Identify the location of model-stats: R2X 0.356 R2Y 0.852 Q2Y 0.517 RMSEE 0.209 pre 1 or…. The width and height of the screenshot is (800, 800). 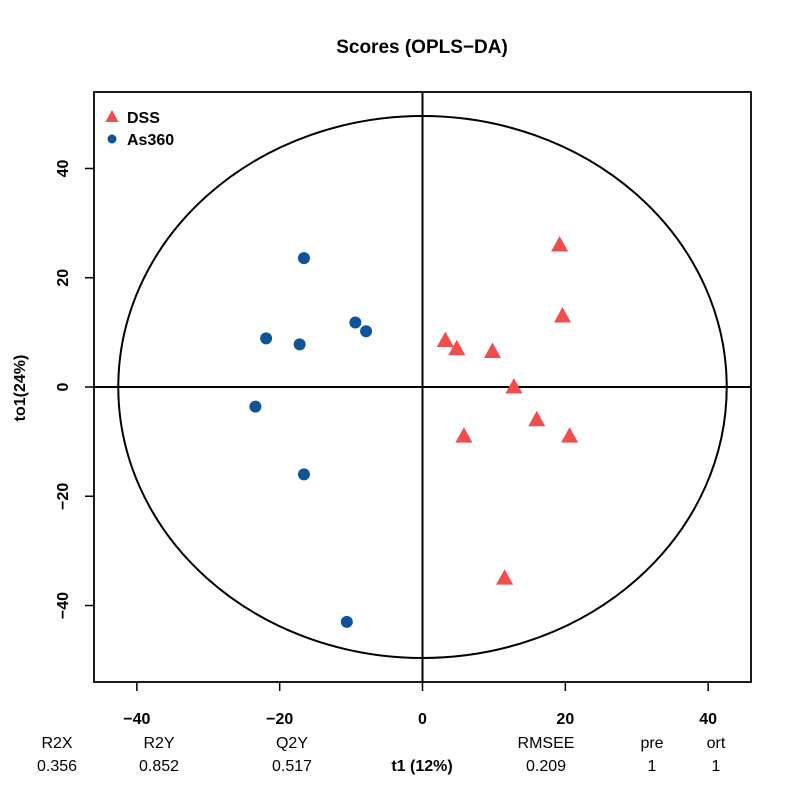
(381, 755).